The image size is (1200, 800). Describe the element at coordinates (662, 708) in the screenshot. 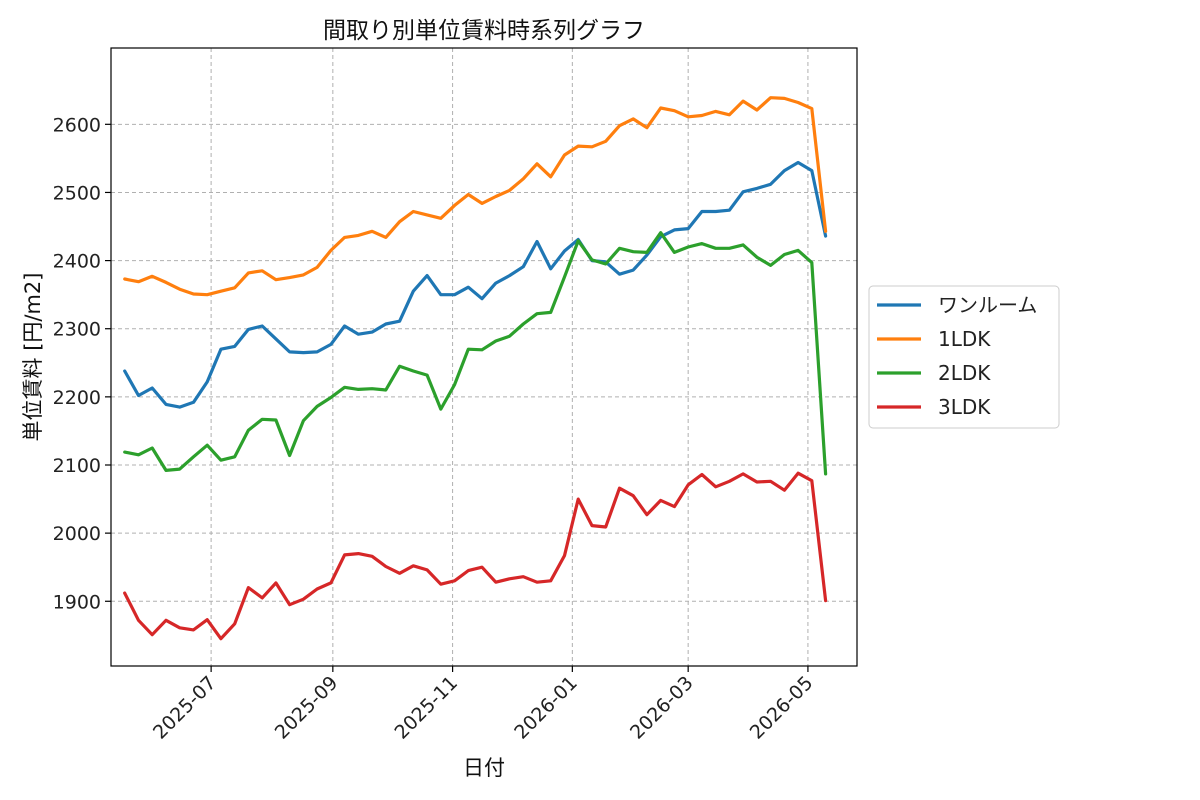

I see `x-tick-label: 2026-03` at that location.